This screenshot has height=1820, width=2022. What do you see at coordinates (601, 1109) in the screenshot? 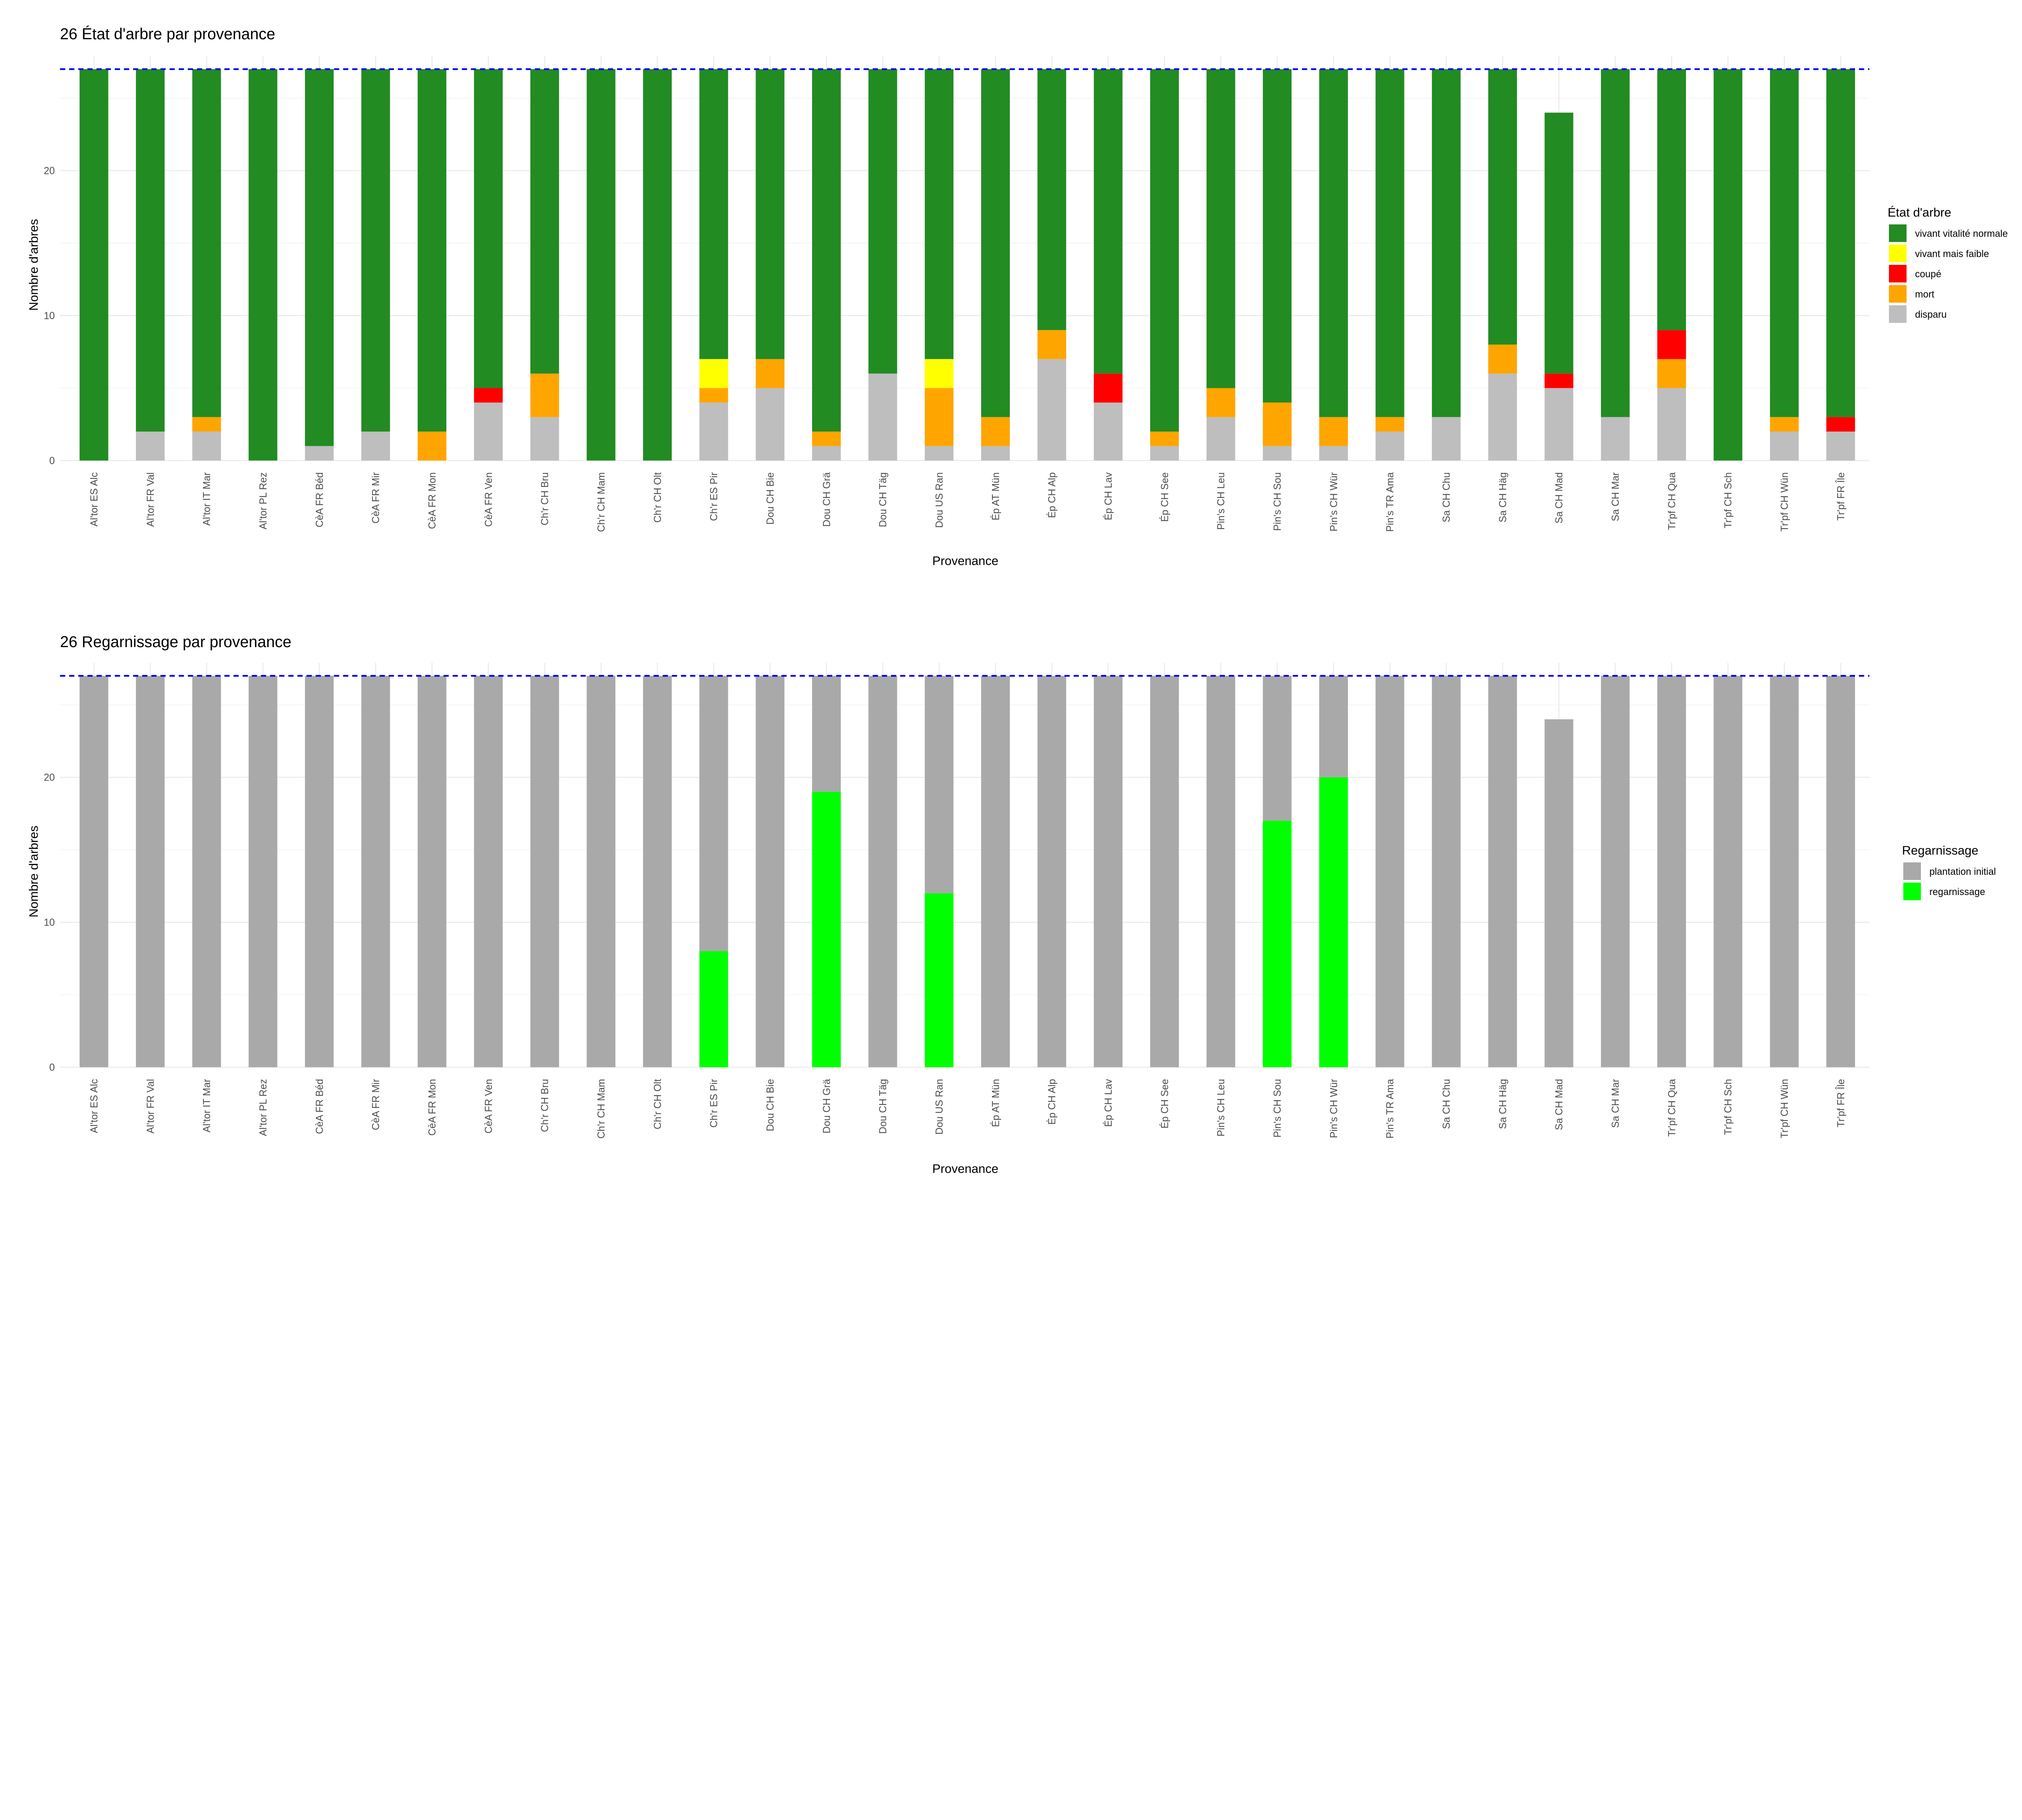
I see `x-tick-label: Ch'r CH Mam` at bounding box center [601, 1109].